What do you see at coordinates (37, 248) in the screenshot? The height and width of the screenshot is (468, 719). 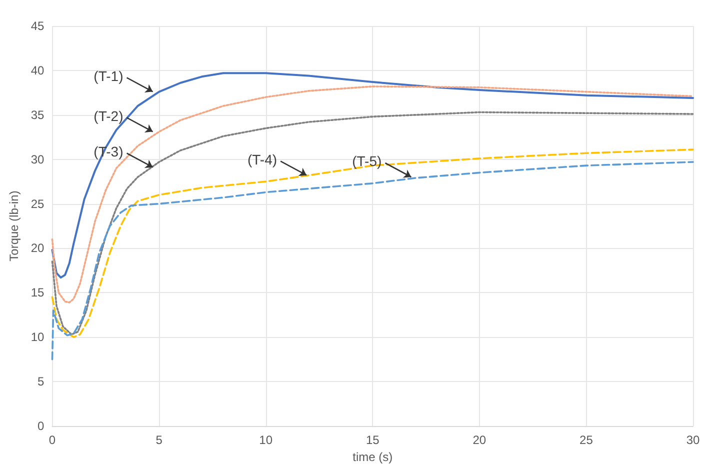 I see `y-tick-label: 20` at bounding box center [37, 248].